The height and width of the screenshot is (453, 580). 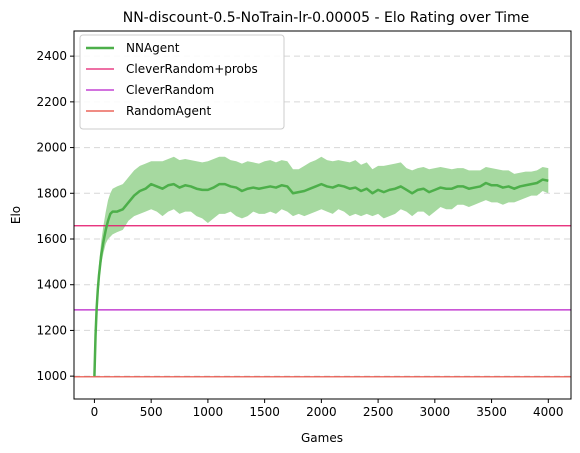 What do you see at coordinates (51, 56) in the screenshot?
I see `y-tick-label: 2400` at bounding box center [51, 56].